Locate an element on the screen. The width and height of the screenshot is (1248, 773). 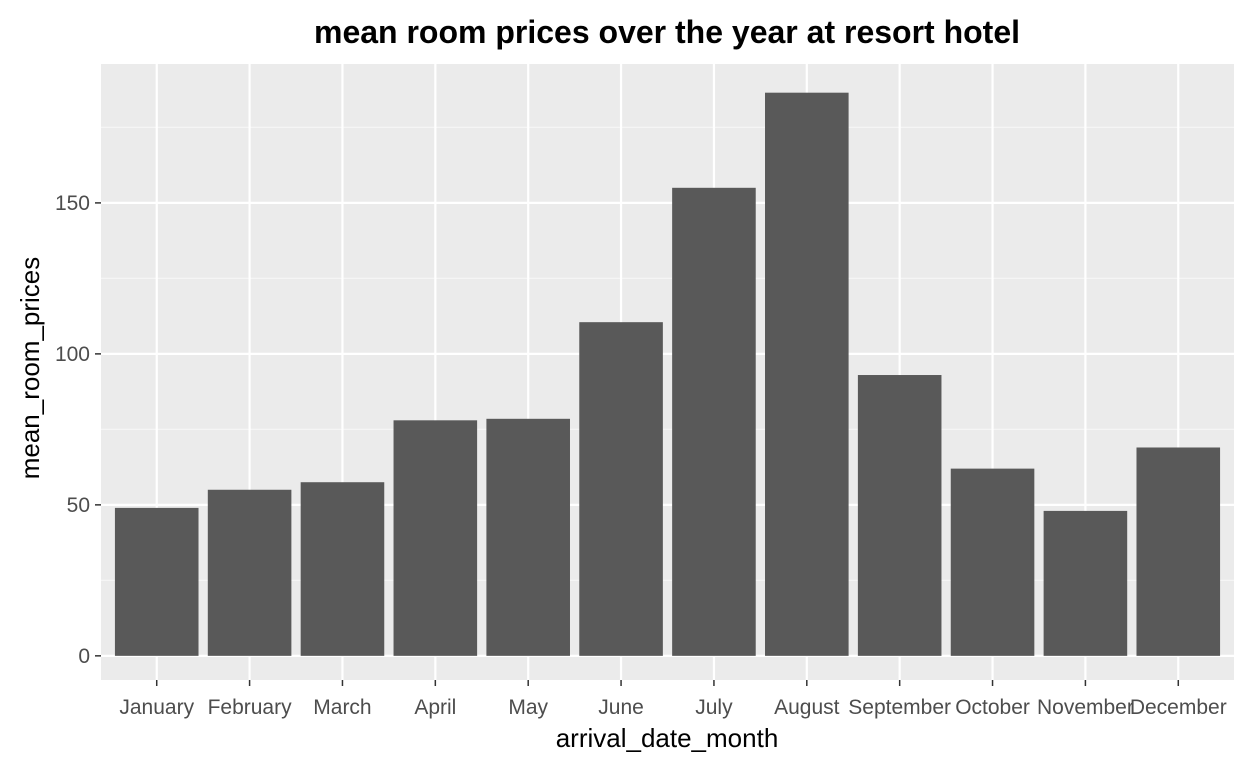
bar-may is located at coordinates (528, 537).